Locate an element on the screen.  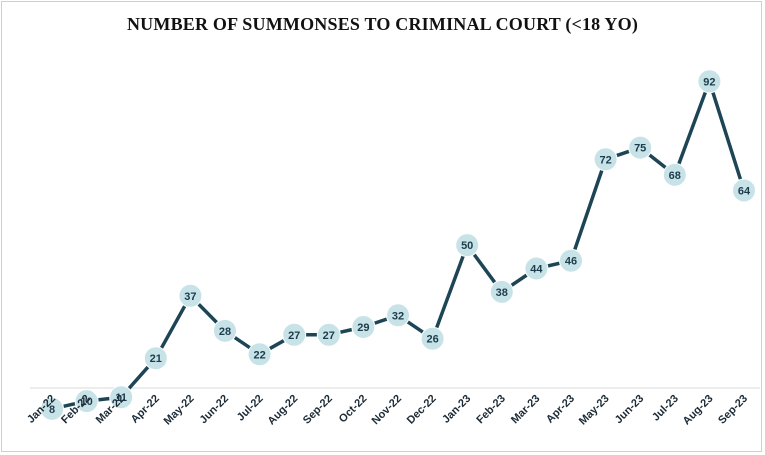
x-tick-label: Mar-23 is located at coordinates (526, 410).